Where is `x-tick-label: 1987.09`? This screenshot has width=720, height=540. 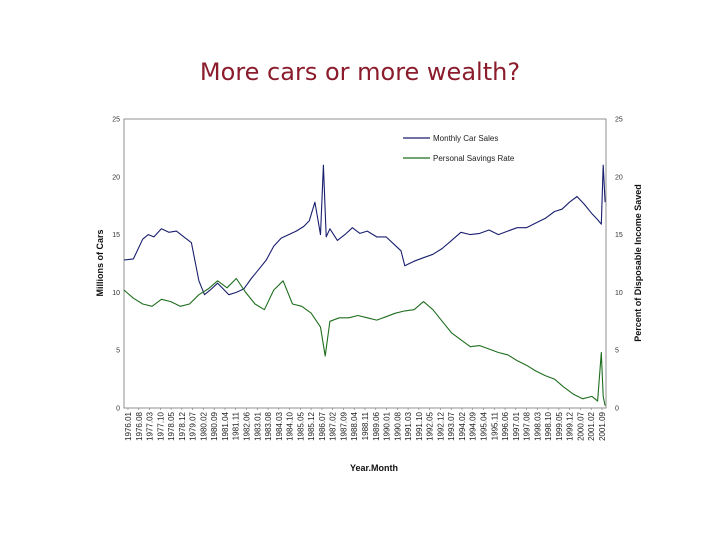
x-tick-label: 1987.09 is located at coordinates (343, 425).